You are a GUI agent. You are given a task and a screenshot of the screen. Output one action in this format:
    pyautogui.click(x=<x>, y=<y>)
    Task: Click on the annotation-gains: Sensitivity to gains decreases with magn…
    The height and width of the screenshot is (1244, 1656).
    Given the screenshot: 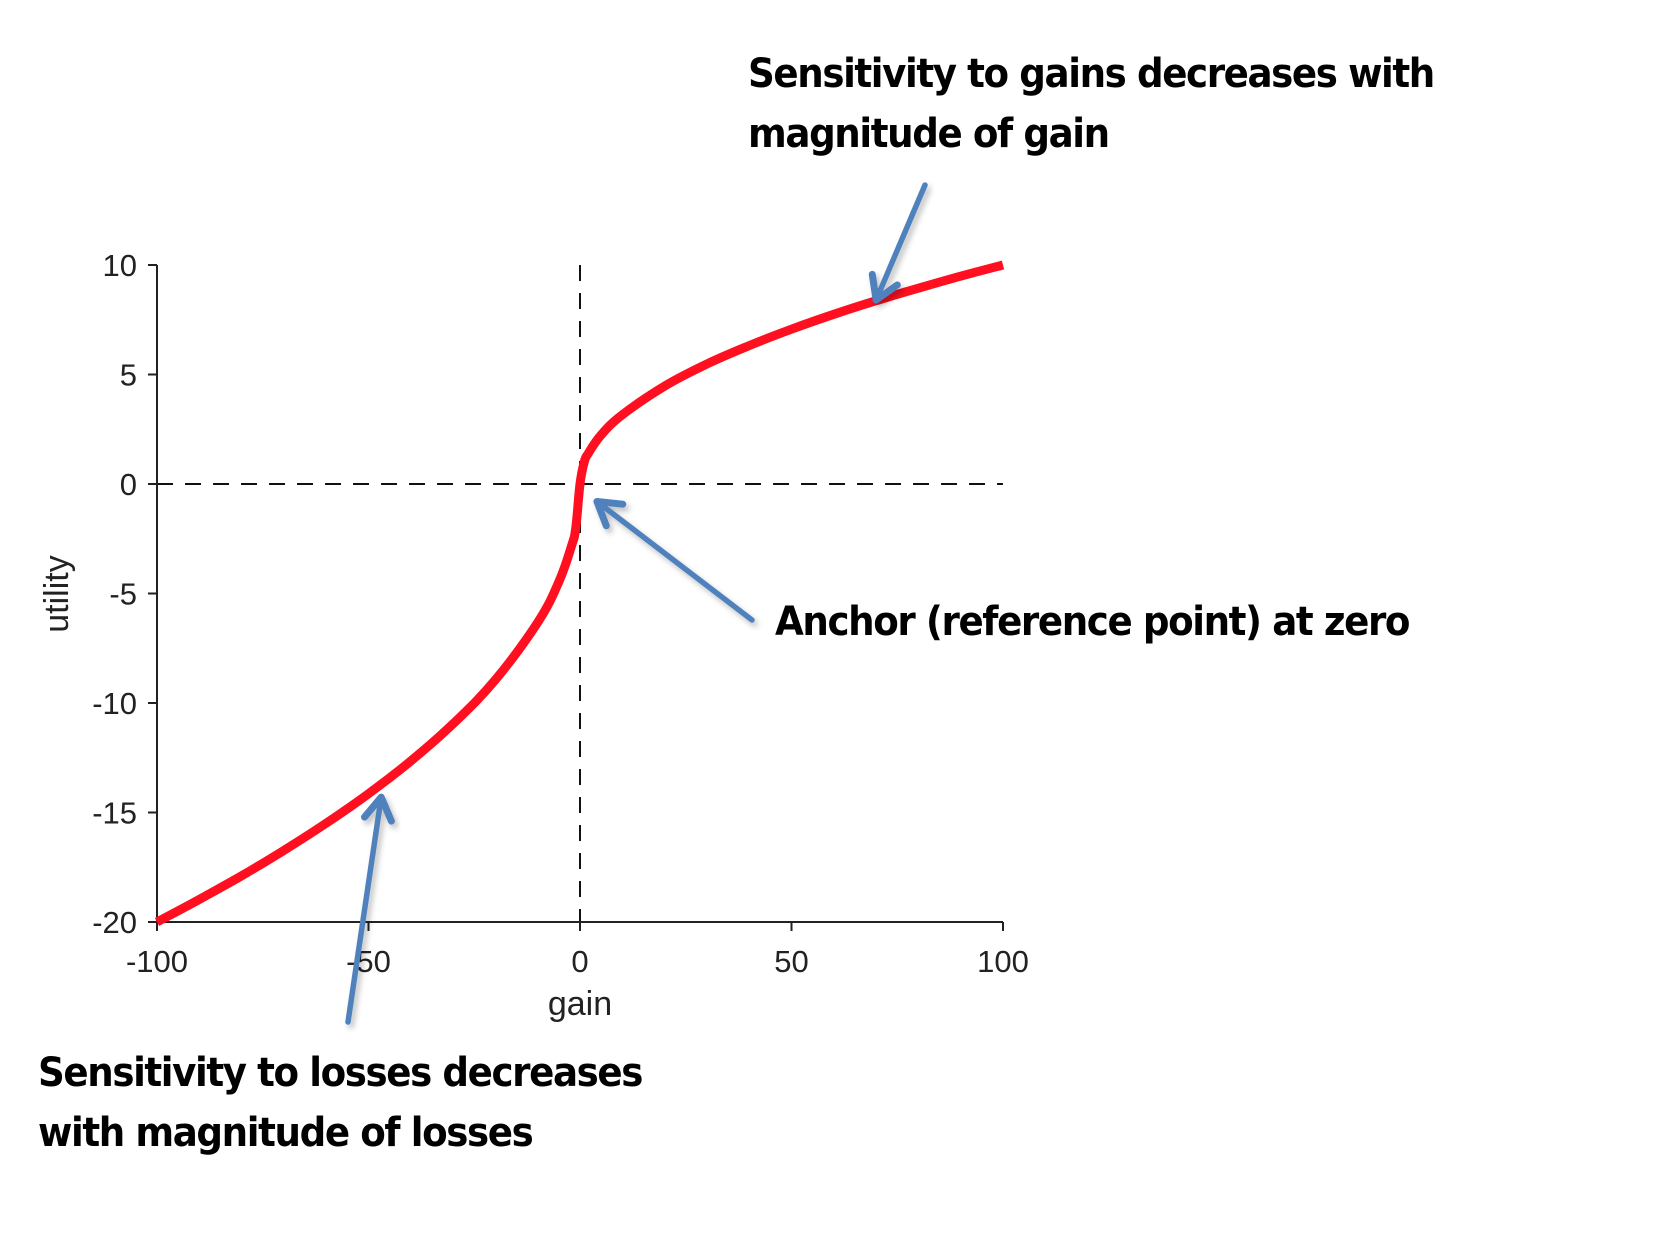 What is the action you would take?
    pyautogui.click(x=1091, y=104)
    